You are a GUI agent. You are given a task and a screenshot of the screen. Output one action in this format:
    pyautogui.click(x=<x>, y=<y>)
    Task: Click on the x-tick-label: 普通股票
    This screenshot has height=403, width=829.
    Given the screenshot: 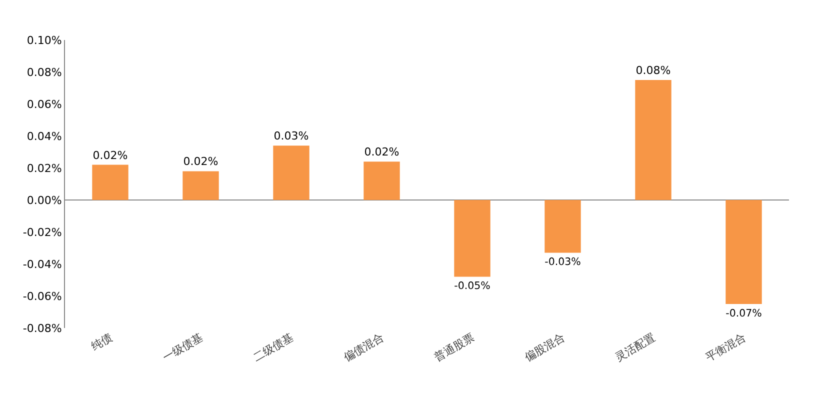 What is the action you would take?
    pyautogui.click(x=454, y=347)
    